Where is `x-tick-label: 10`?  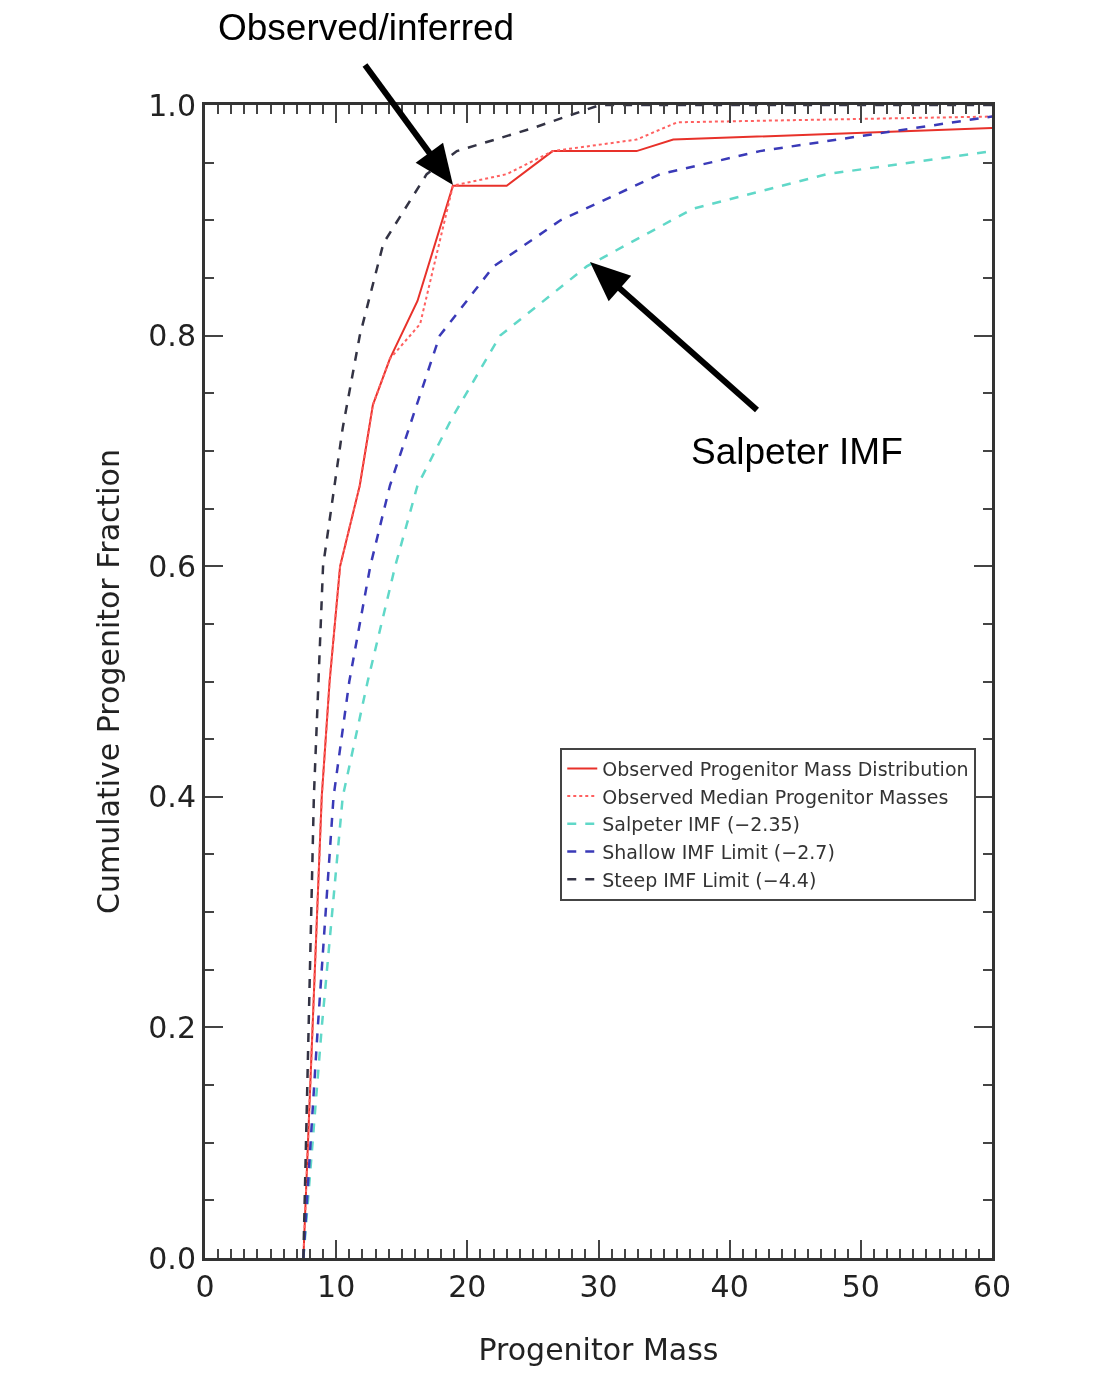 x-tick-label: 10 is located at coordinates (336, 1286).